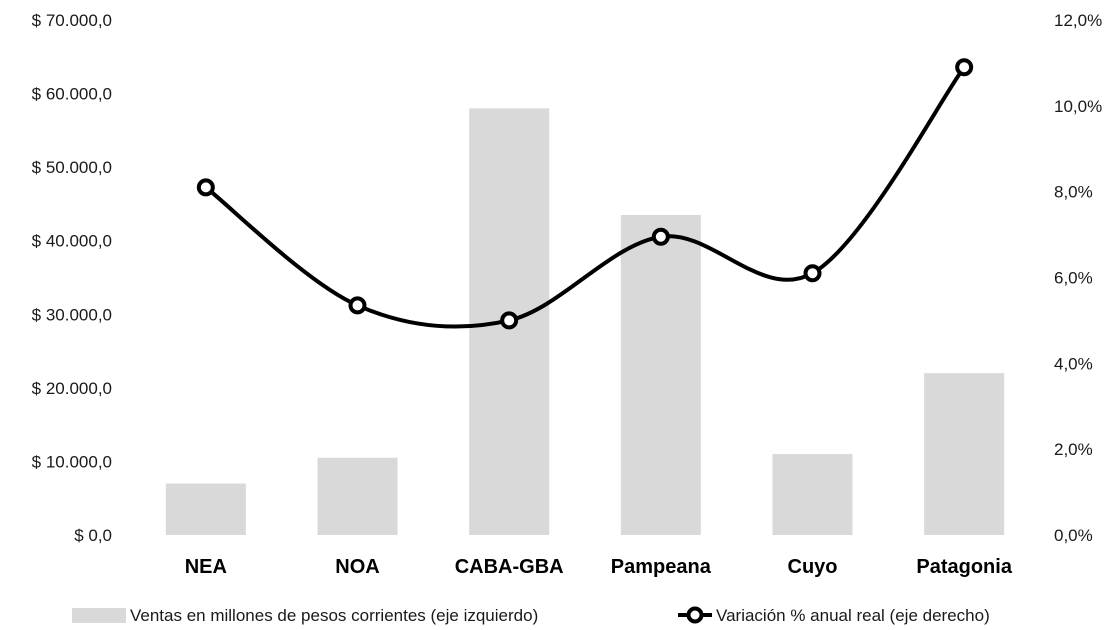 Image resolution: width=1118 pixels, height=630 pixels. What do you see at coordinates (72, 20) in the screenshot?
I see `left-tick-label: $ 70.000,0` at bounding box center [72, 20].